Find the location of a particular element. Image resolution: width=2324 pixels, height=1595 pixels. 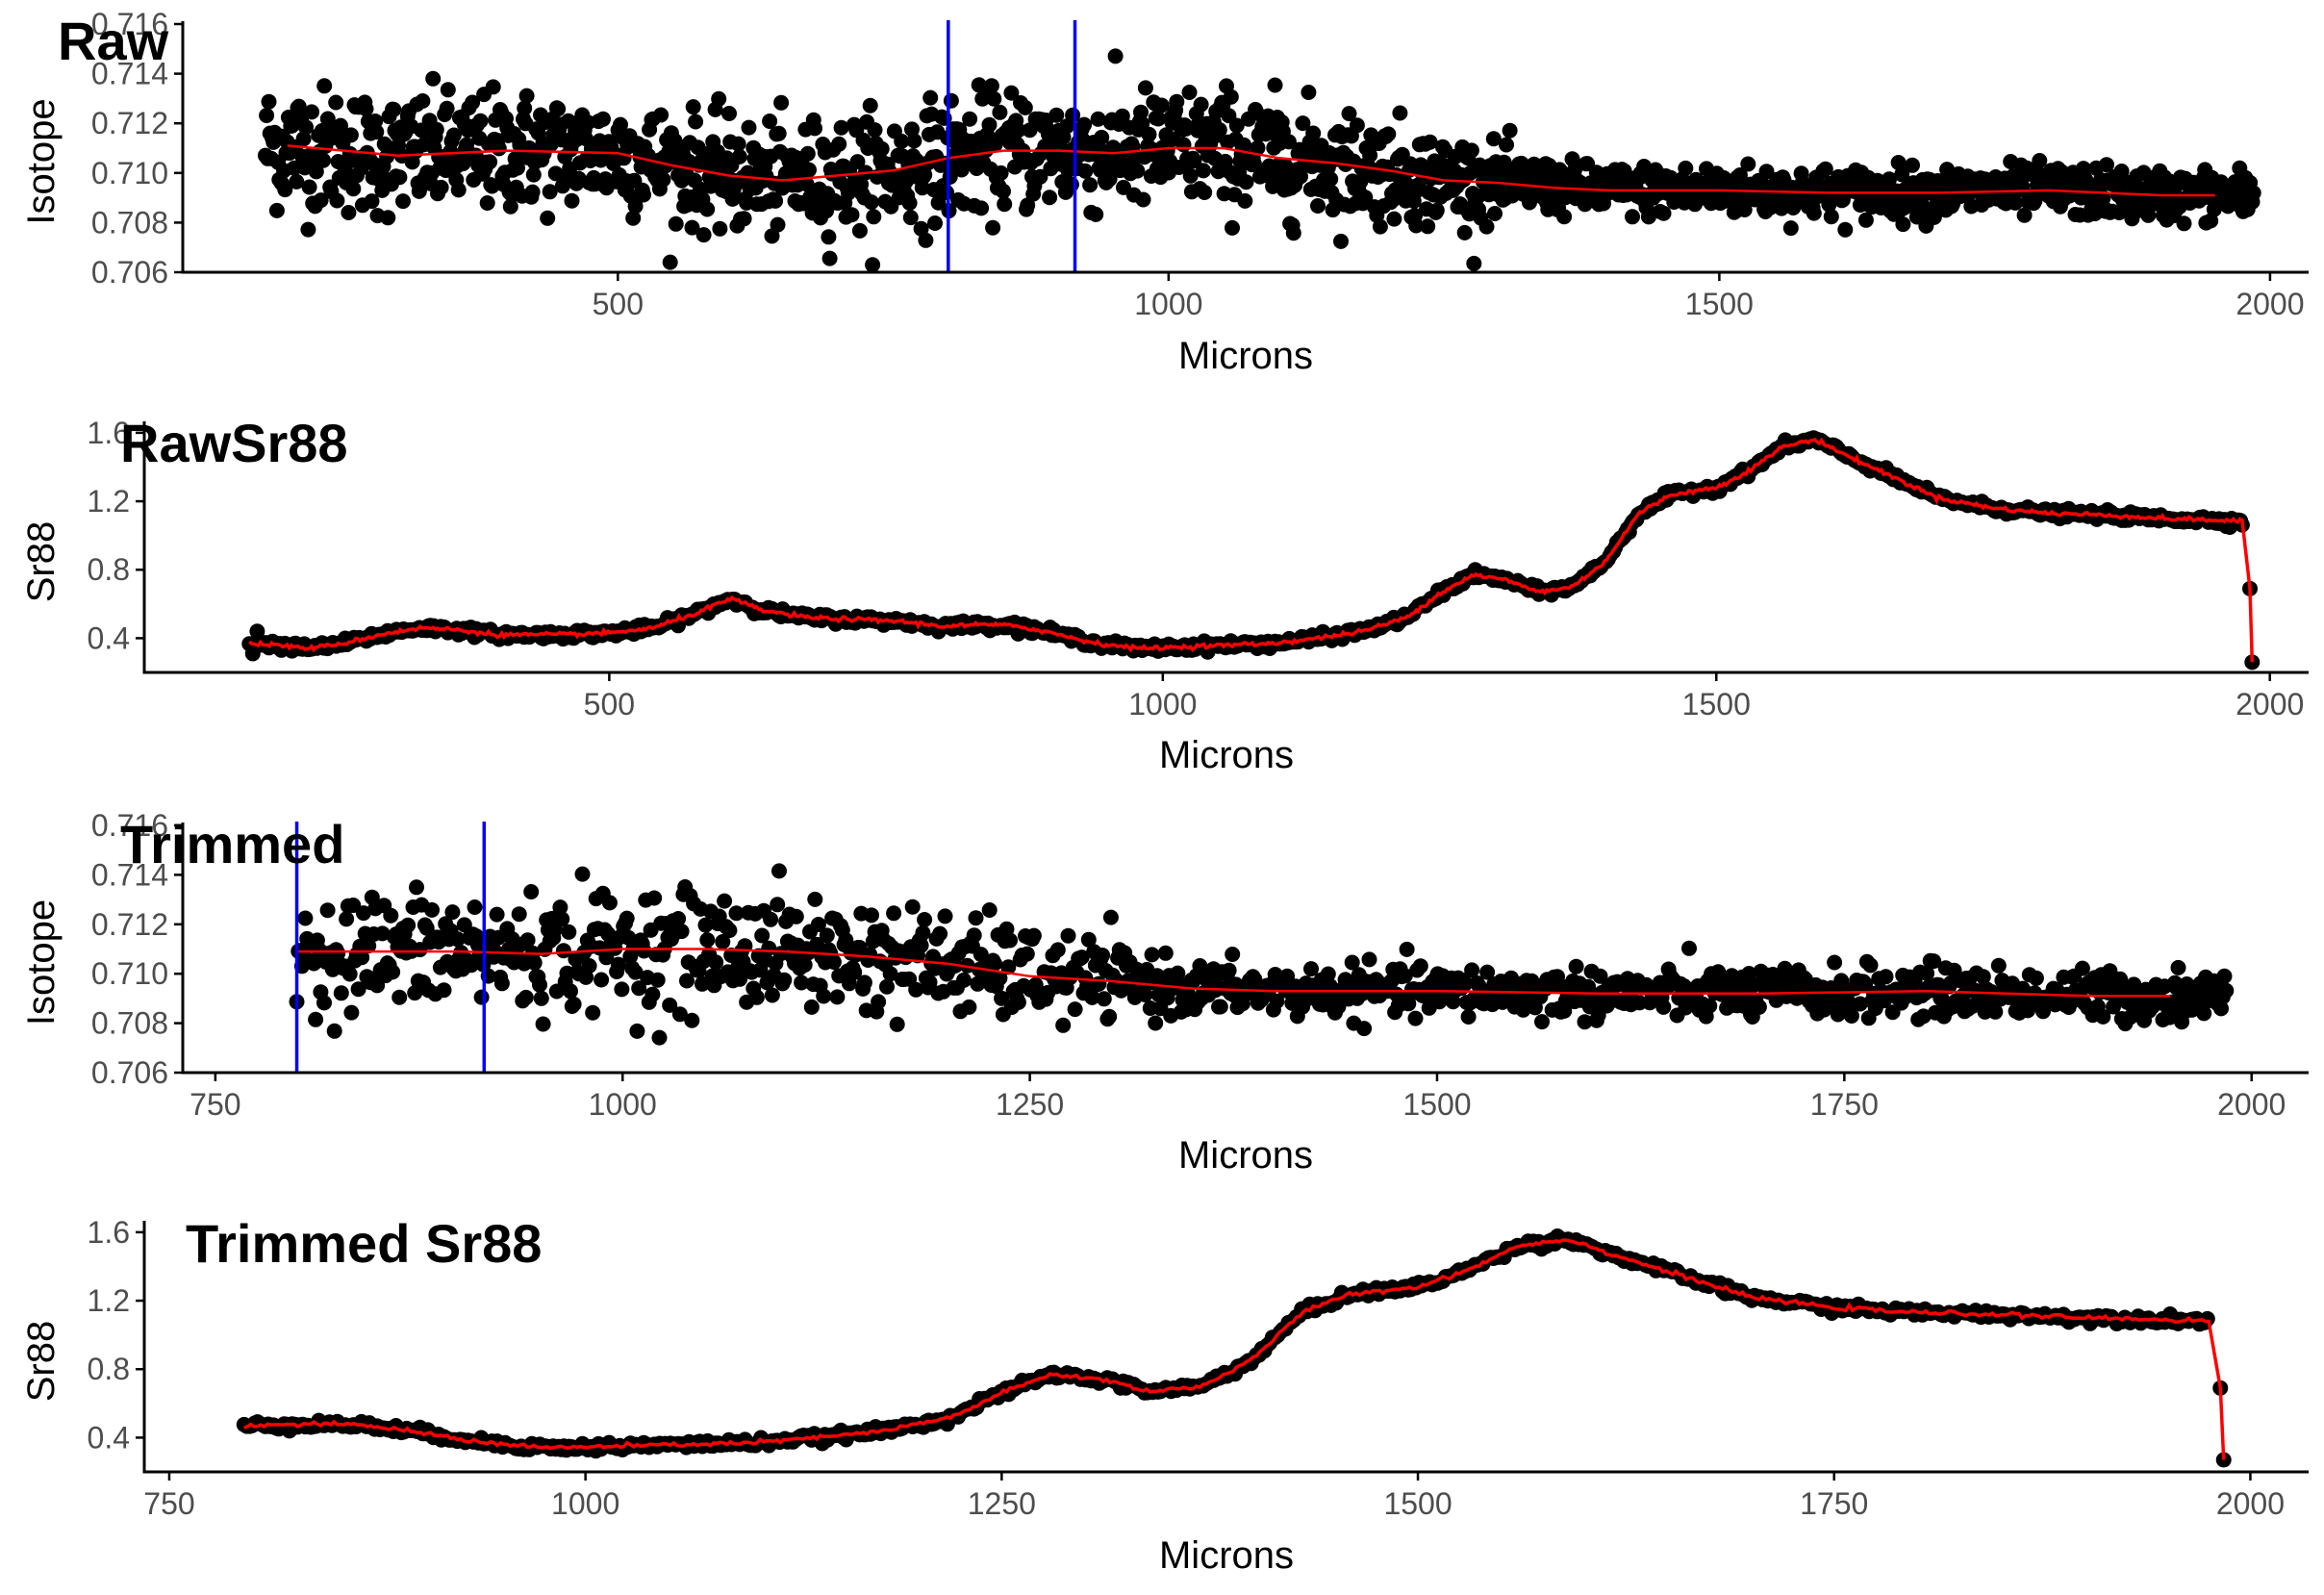

y-tick-label: 0.4 is located at coordinates (109, 637).